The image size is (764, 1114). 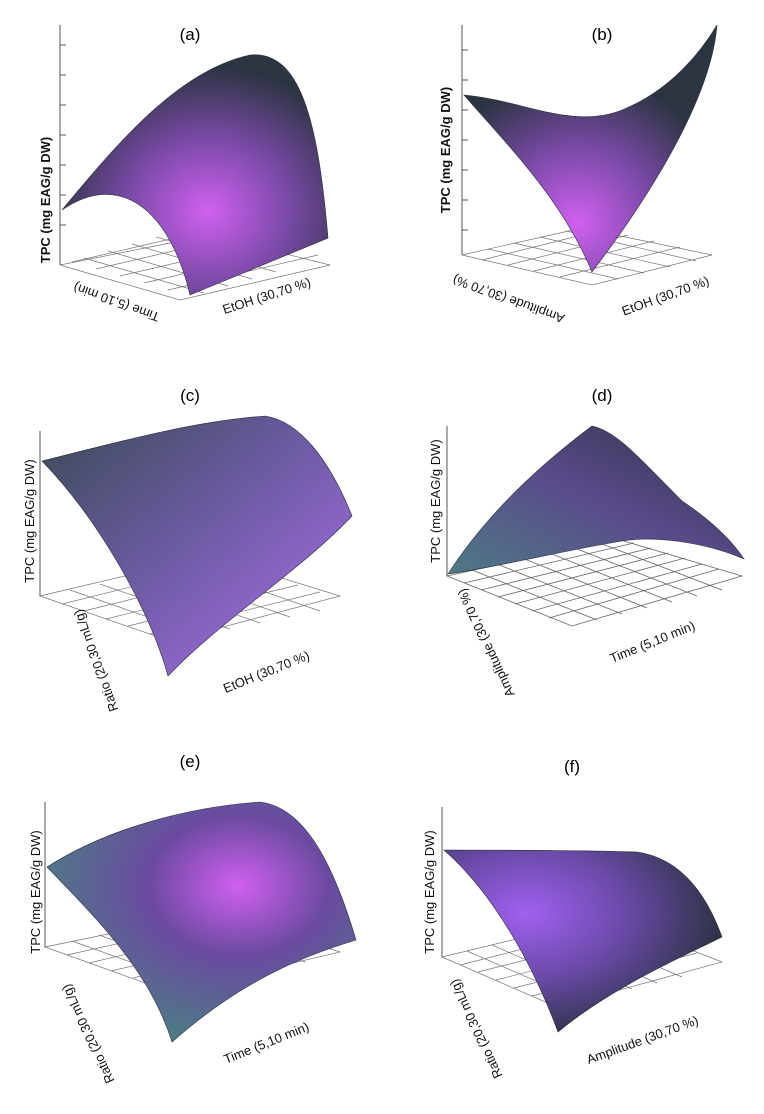 What do you see at coordinates (190, 761) in the screenshot?
I see `panel-title-e: (e)` at bounding box center [190, 761].